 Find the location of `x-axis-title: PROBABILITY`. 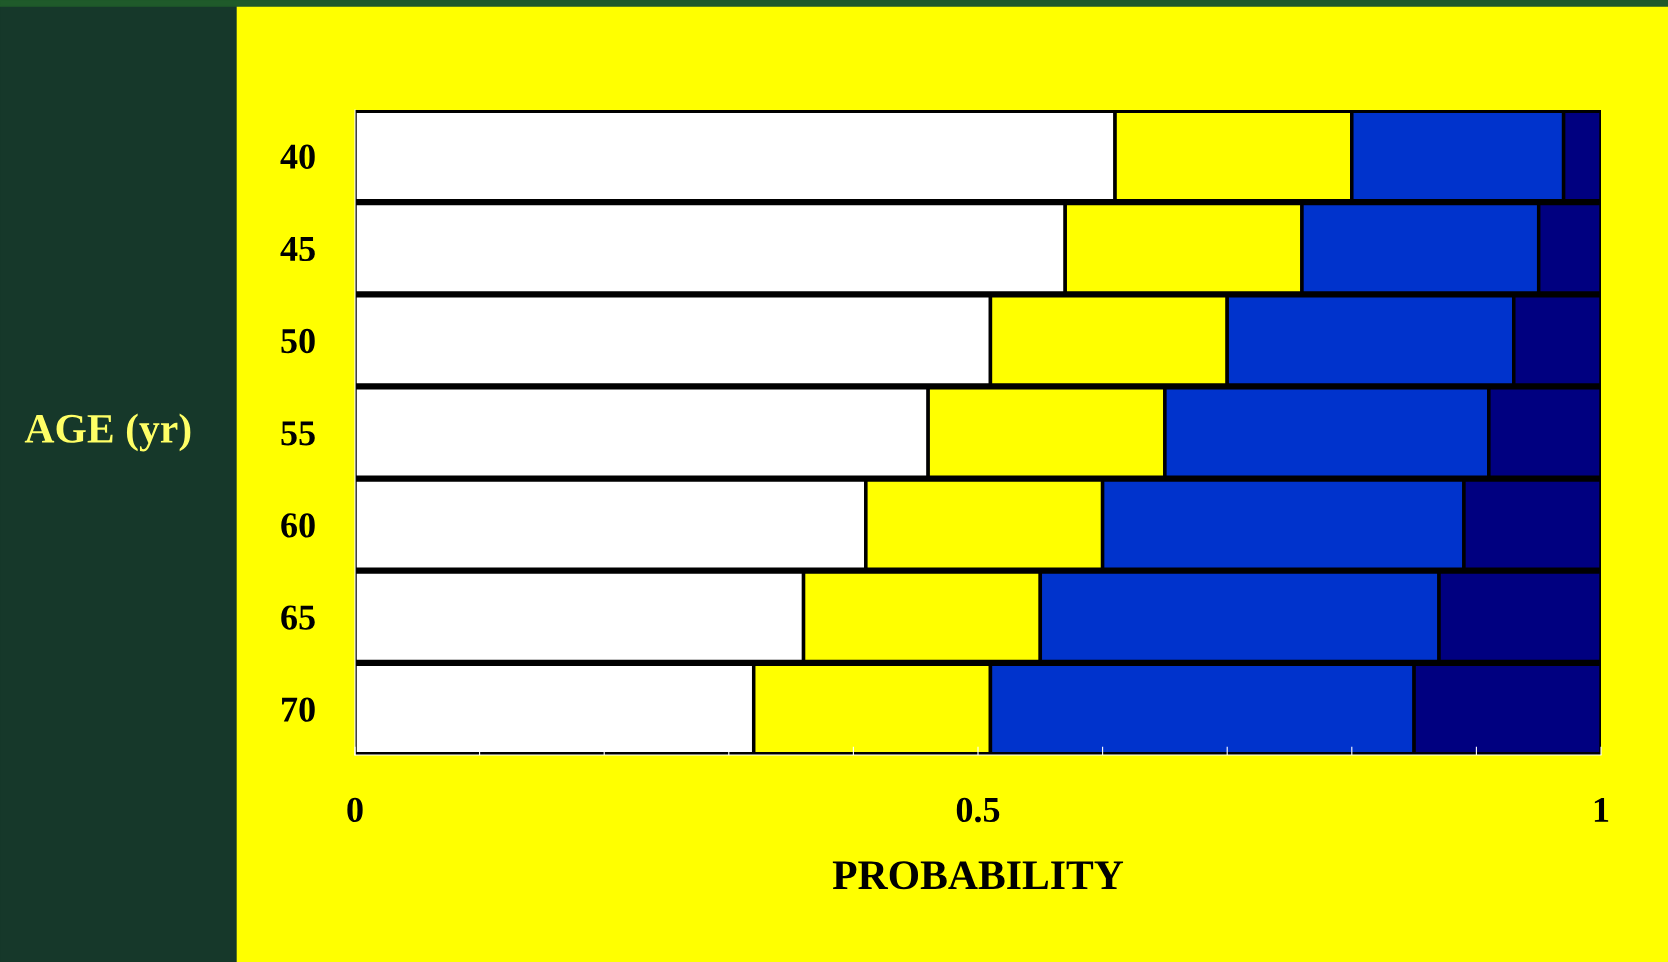

x-axis-title: PROBABILITY is located at coordinates (978, 875).